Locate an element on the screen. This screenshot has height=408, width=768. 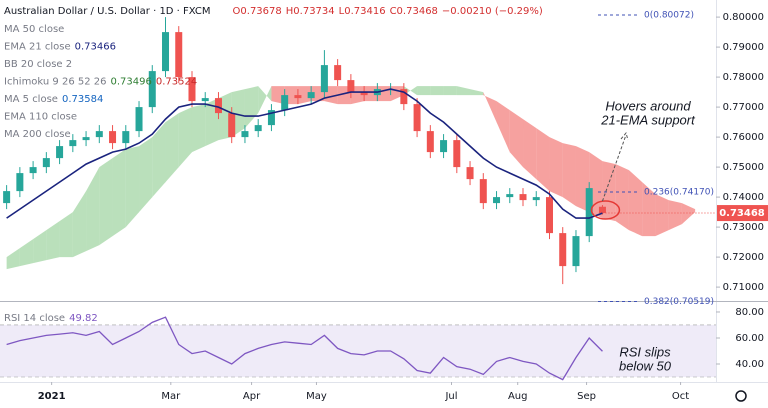
x-tick-label: Jul is located at coordinates (450, 396).